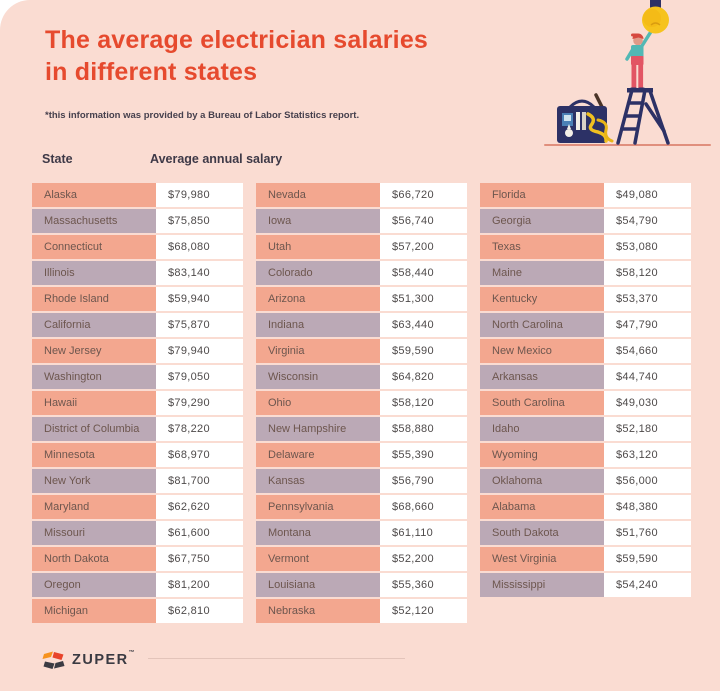 This screenshot has width=720, height=691. What do you see at coordinates (318, 221) in the screenshot?
I see `state-cell: Iowa` at bounding box center [318, 221].